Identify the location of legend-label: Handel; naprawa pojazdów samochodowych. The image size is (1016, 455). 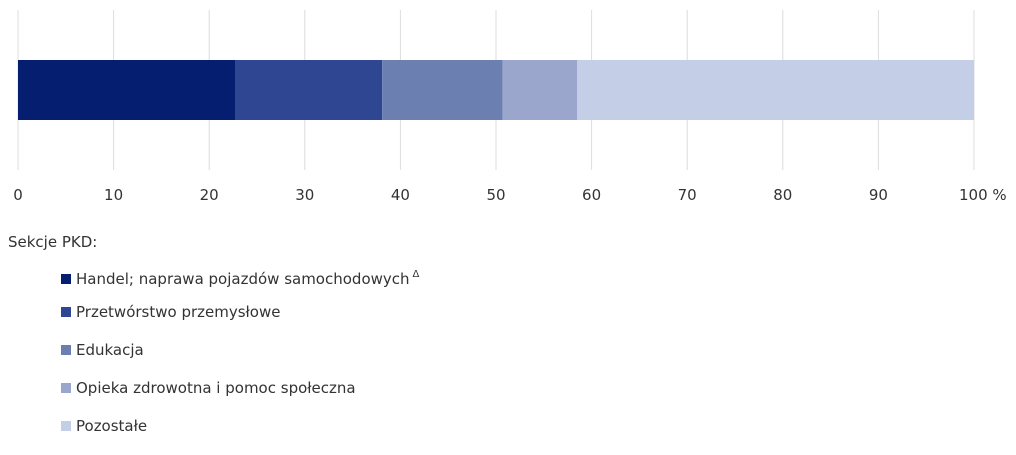
(243, 279).